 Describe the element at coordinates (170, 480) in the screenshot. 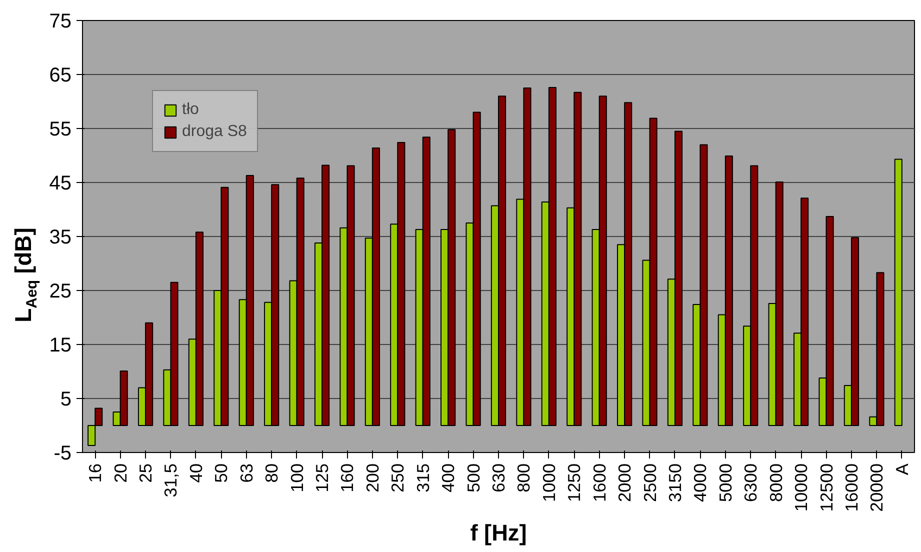

I see `x-tick-label: 31,5` at that location.